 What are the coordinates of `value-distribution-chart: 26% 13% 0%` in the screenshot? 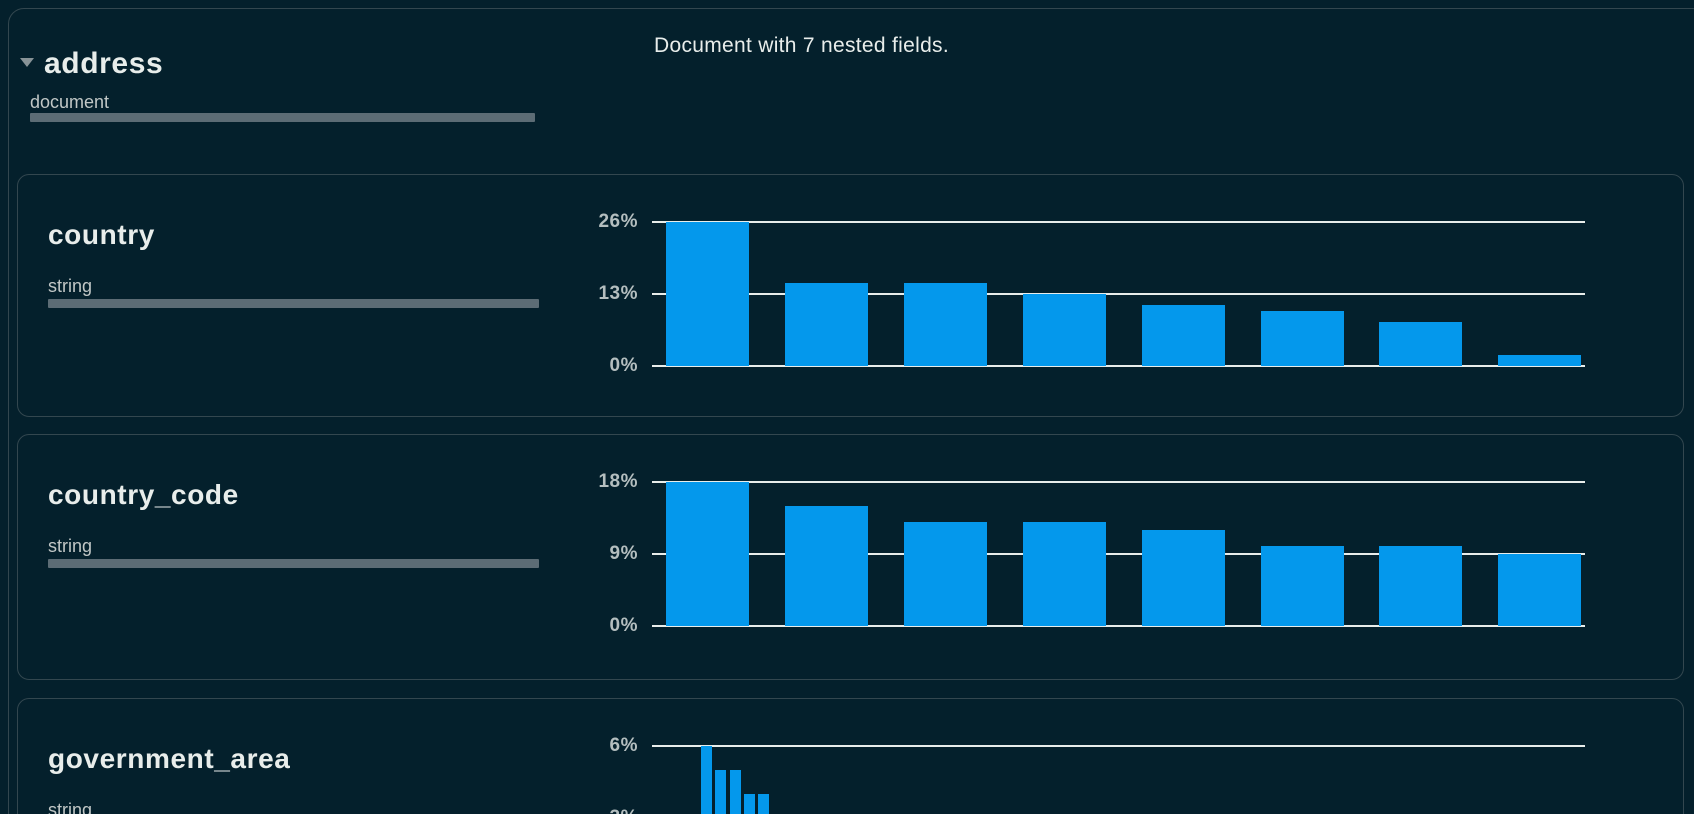 It's located at (1091, 293).